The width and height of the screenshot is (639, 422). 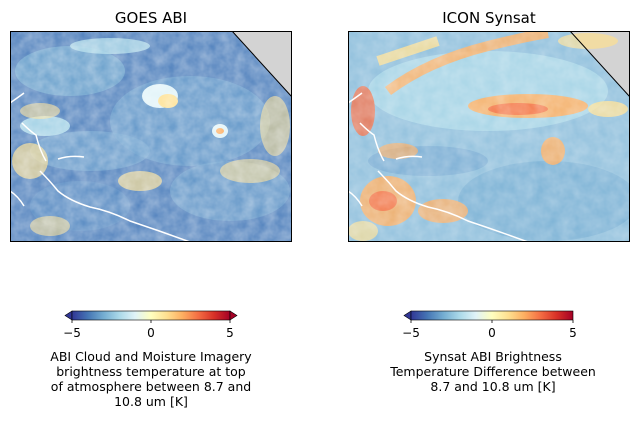 I want to click on colorbar-icon-tick-min: −5, so click(x=411, y=333).